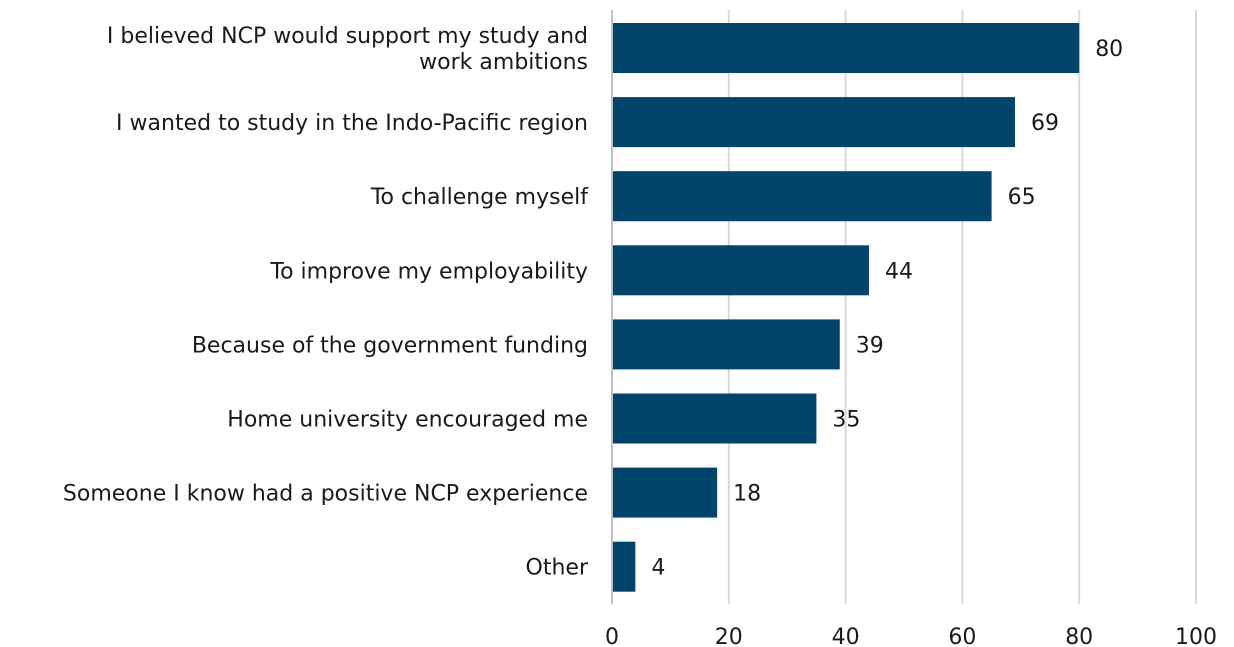 The width and height of the screenshot is (1234, 647). I want to click on category-label-3: To improve my employability, so click(428, 271).